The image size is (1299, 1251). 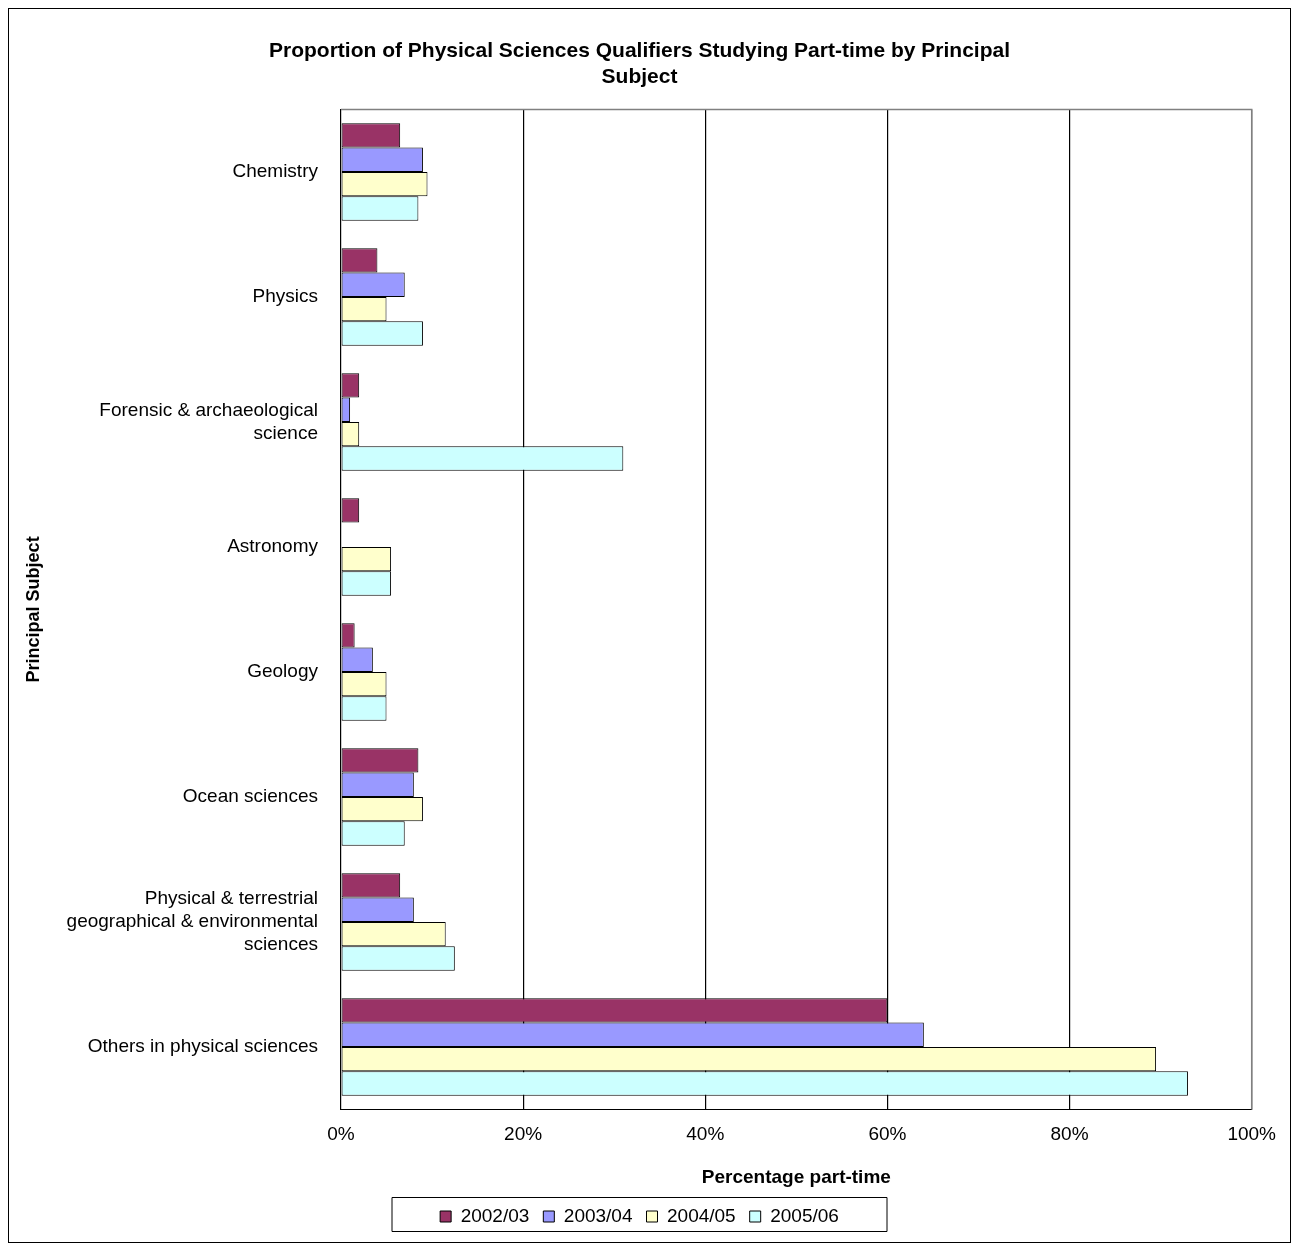 I want to click on y-tick-label: Chemistry, so click(x=275, y=171).